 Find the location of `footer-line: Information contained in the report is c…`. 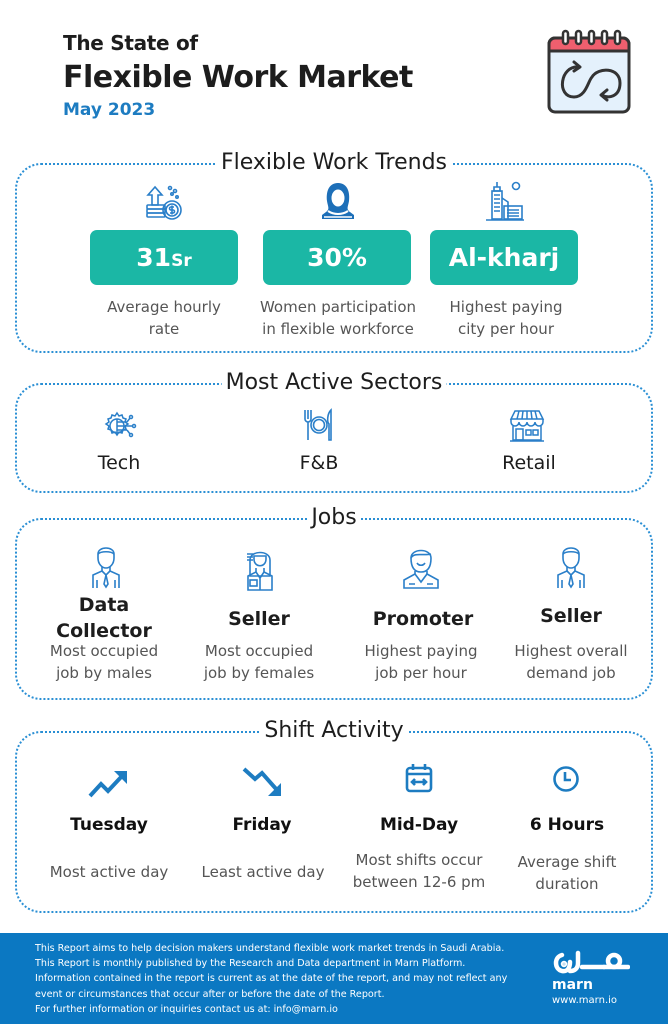

footer-line: Information contained in the report is c… is located at coordinates (271, 979).